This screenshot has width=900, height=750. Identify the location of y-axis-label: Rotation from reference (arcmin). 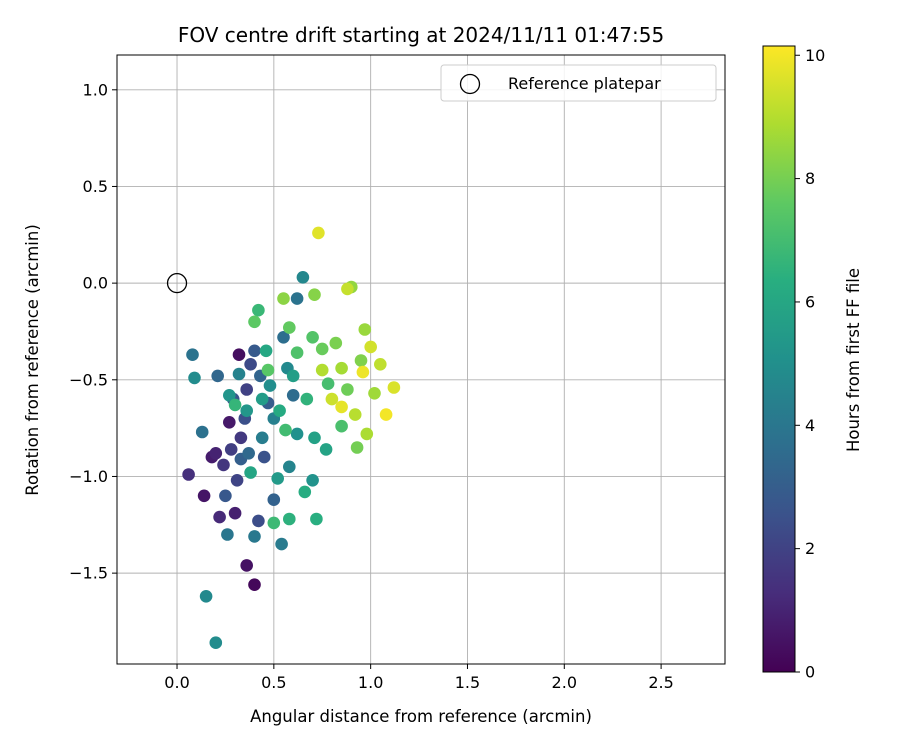
(32, 360).